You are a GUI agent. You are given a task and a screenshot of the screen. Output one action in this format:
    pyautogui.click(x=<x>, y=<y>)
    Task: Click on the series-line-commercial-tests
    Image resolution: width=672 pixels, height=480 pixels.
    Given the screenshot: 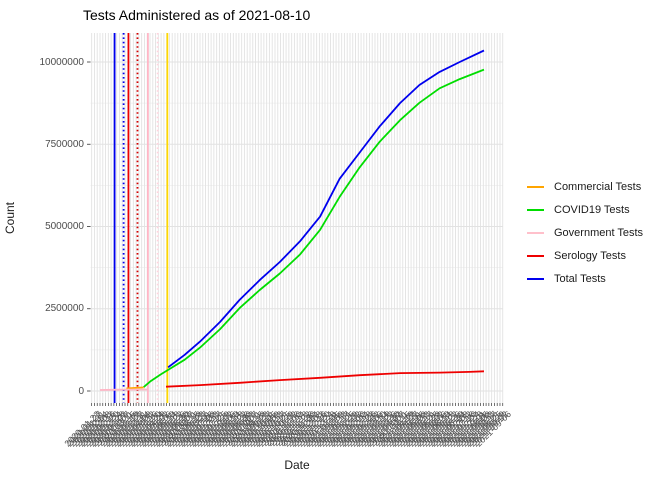 What is the action you would take?
    pyautogui.click(x=135, y=388)
    